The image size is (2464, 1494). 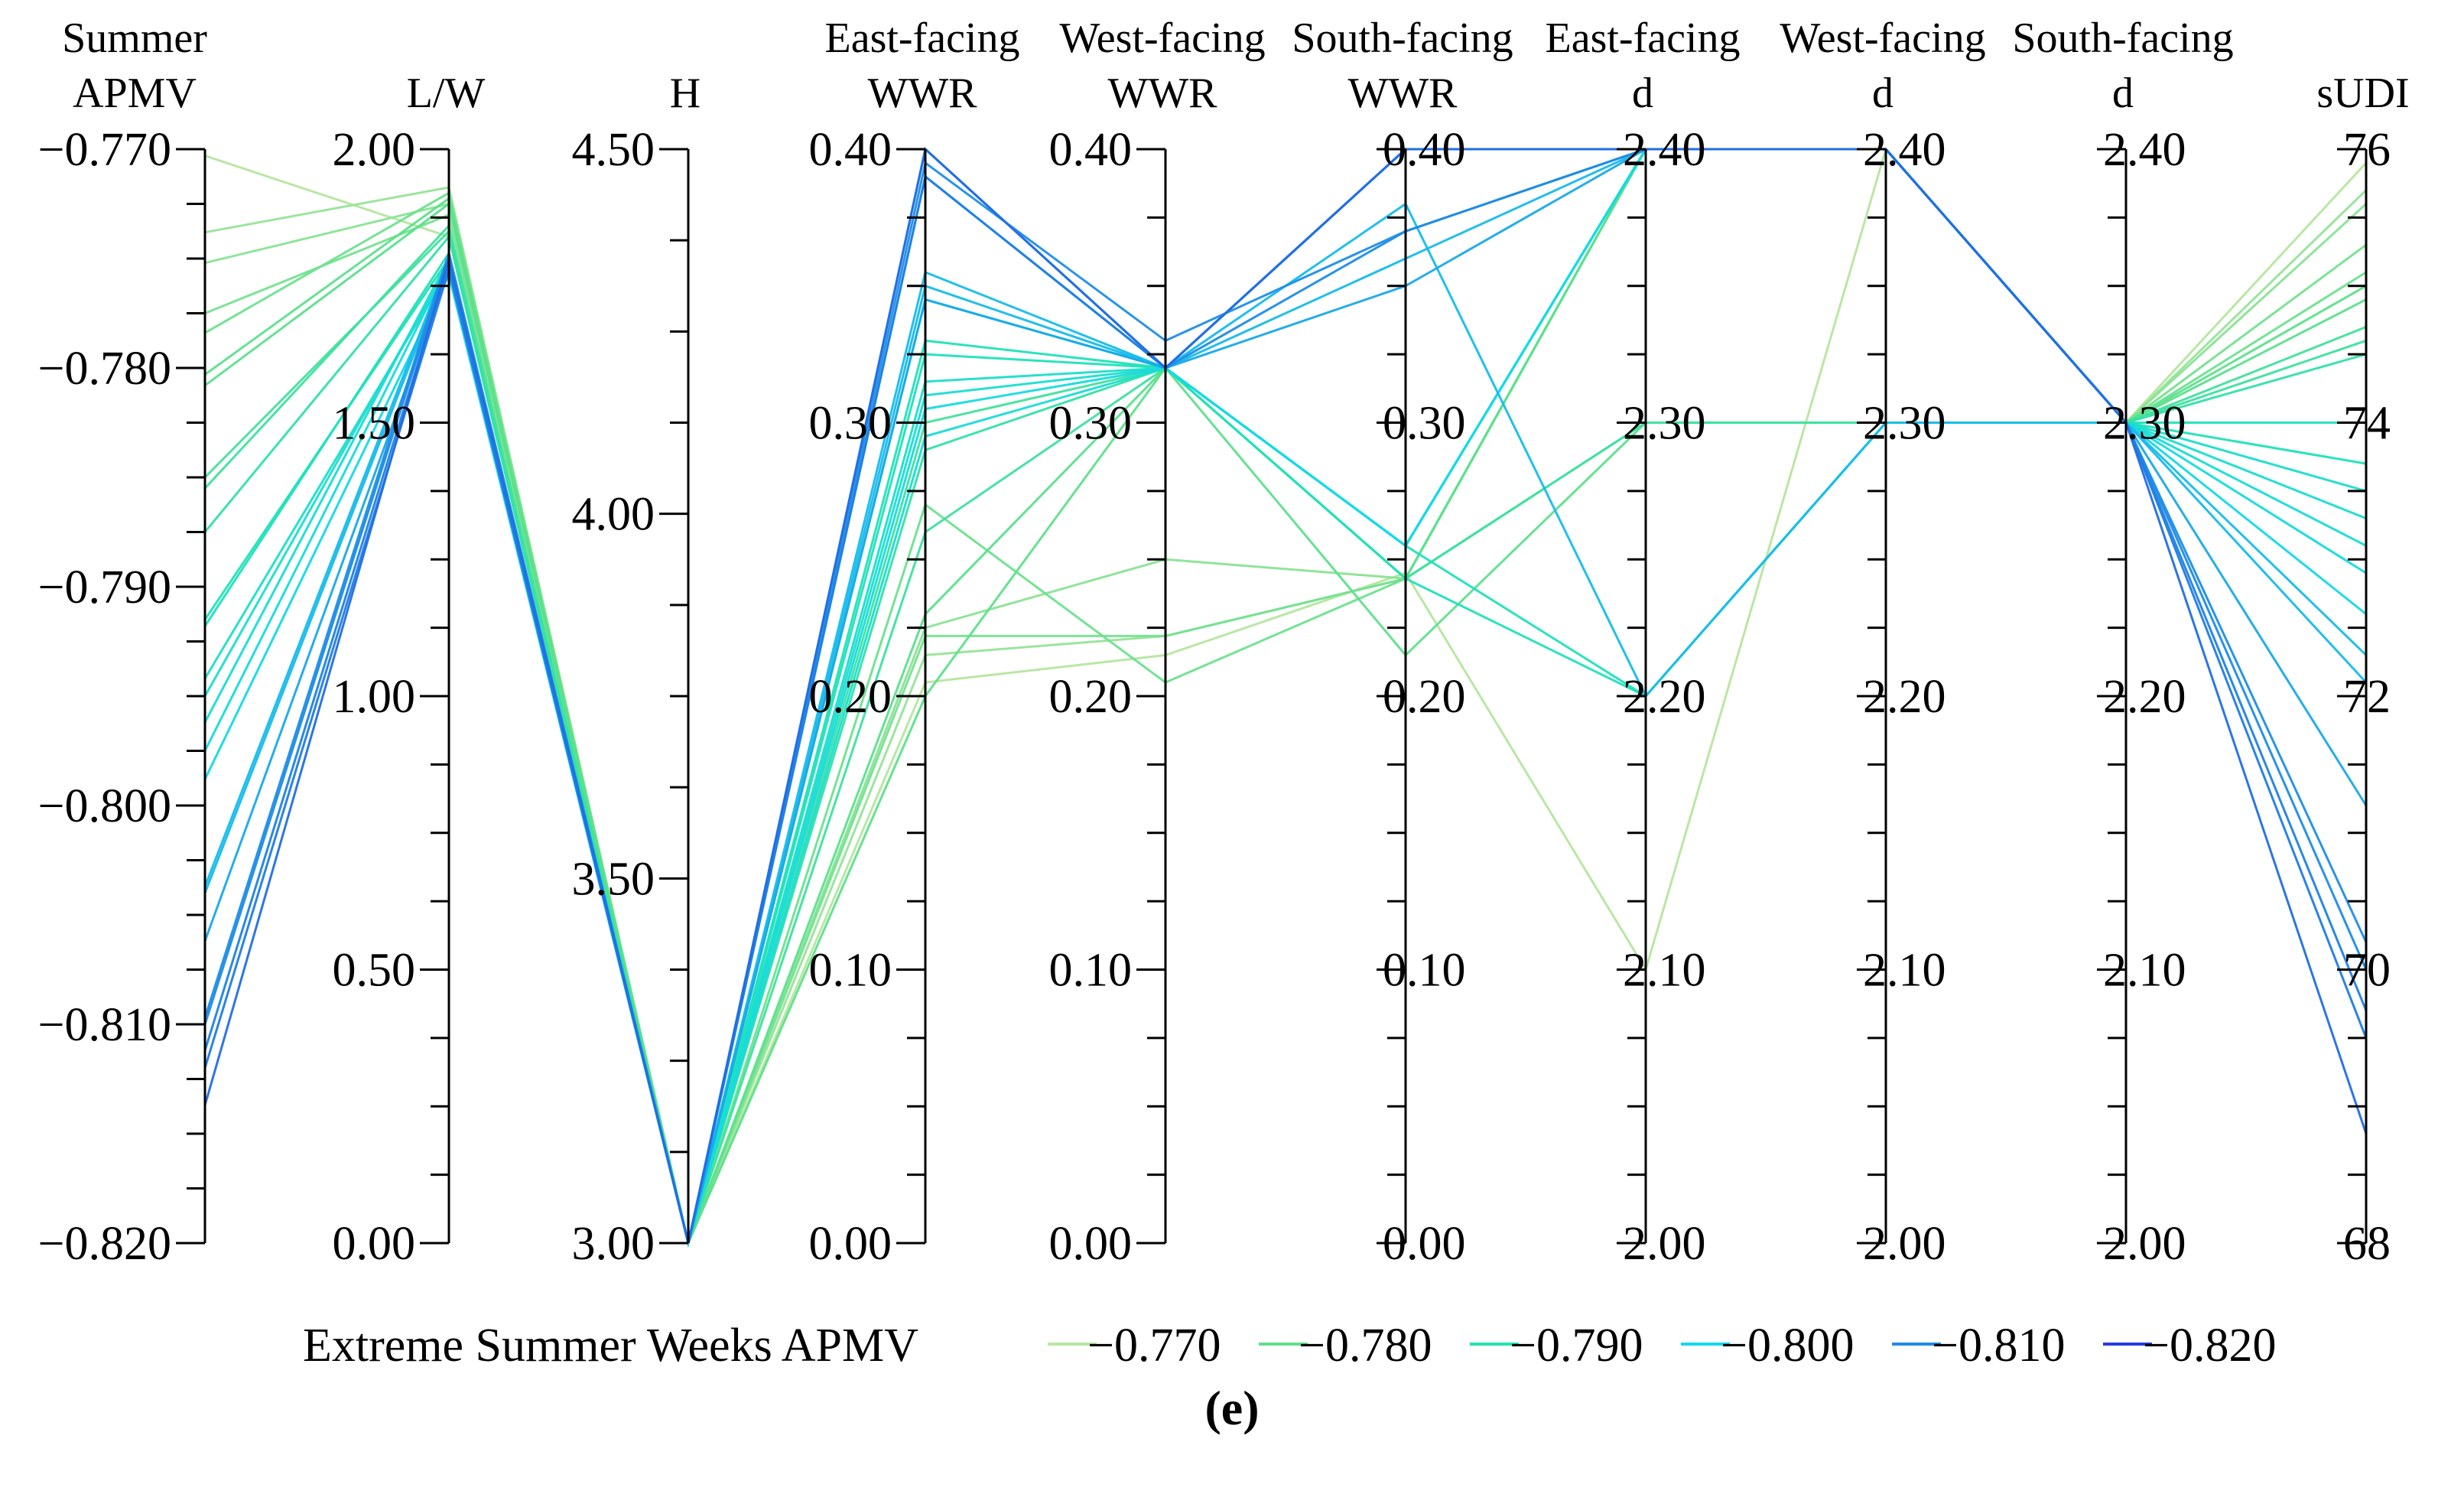 I want to click on legend-label-2: −0.780, so click(x=1365, y=1346).